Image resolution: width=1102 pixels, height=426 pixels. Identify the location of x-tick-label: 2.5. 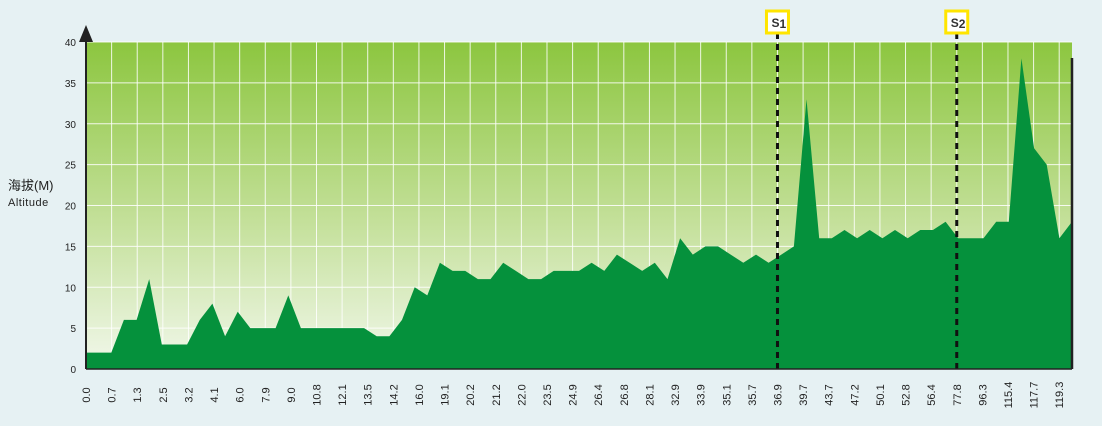
(164, 394).